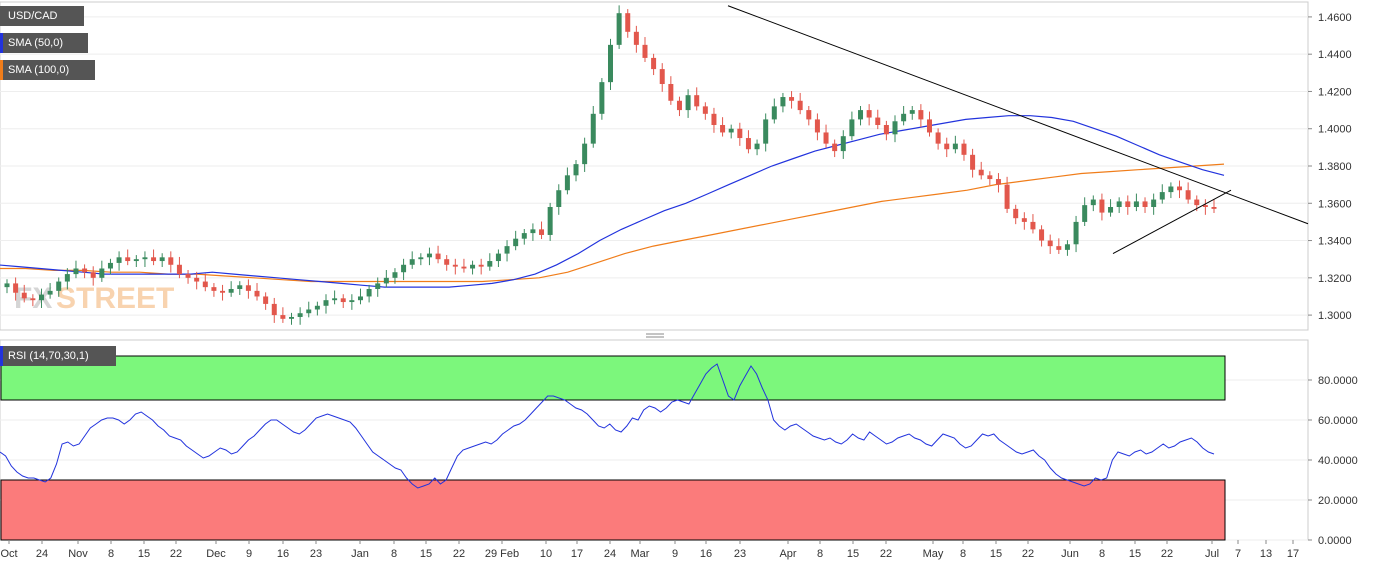 This screenshot has width=1387, height=572. What do you see at coordinates (787, 554) in the screenshot?
I see `x-axis-label: Apr` at bounding box center [787, 554].